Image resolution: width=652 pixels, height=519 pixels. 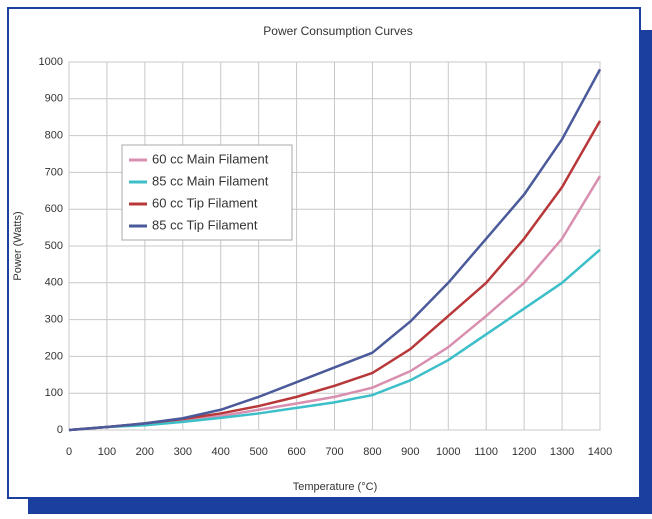 I want to click on y-tick-label: 0, so click(x=60, y=430).